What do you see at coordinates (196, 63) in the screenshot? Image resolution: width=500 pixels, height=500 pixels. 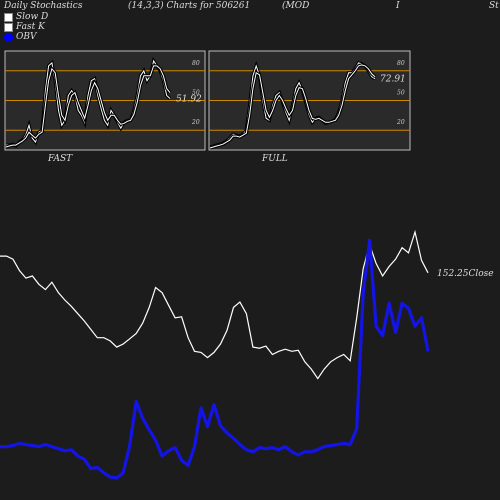 I see `fast-level-label-80: 80` at bounding box center [196, 63].